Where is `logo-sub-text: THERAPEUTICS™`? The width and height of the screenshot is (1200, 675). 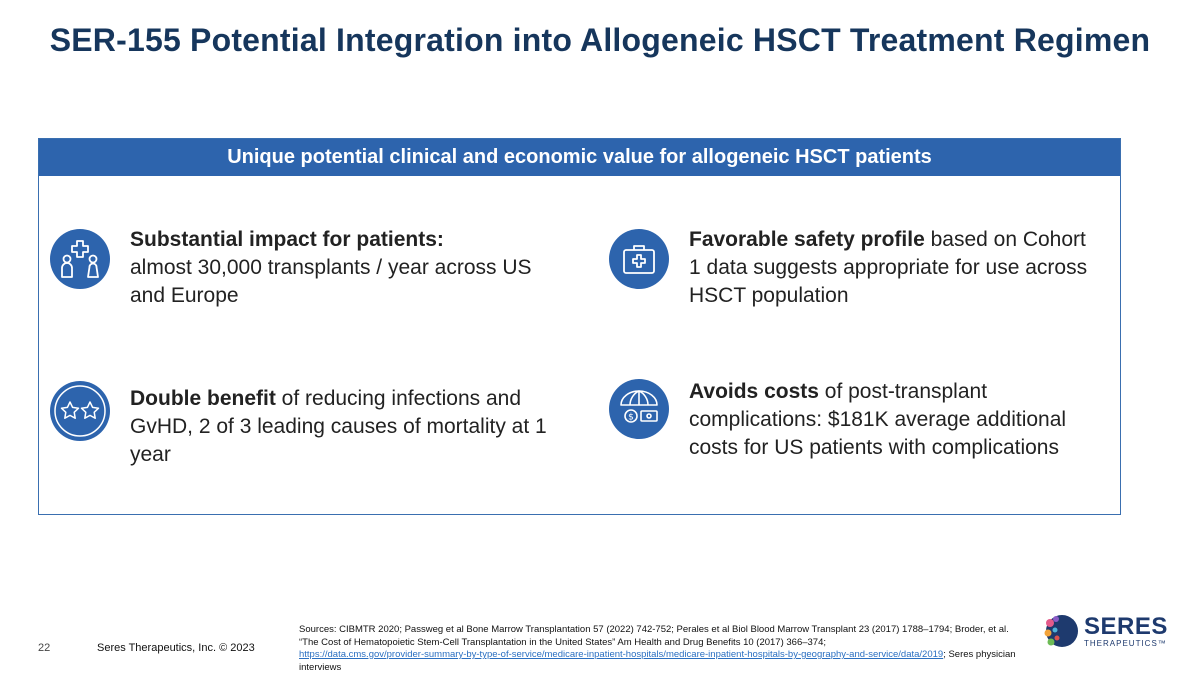
logo-sub-text: THERAPEUTICS™ is located at coordinates (1125, 643).